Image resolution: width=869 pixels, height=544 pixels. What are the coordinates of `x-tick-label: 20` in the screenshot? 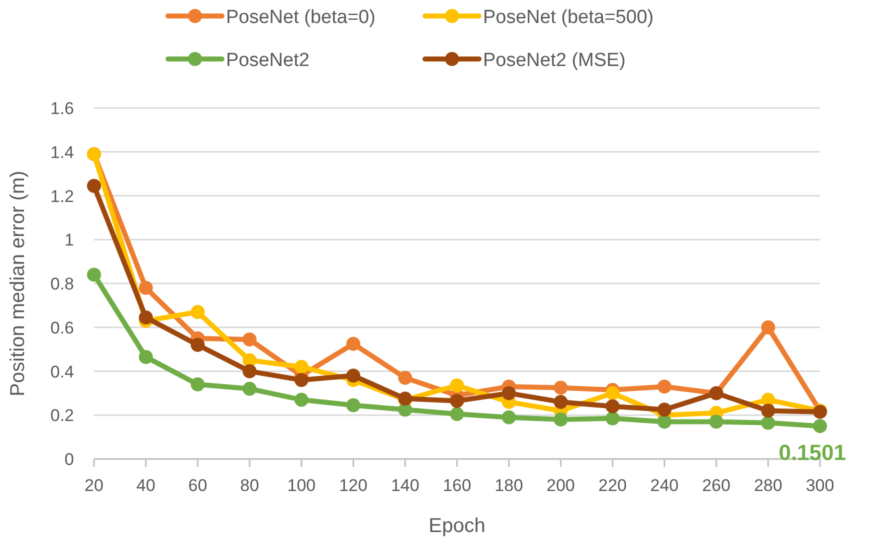 It's located at (94, 485).